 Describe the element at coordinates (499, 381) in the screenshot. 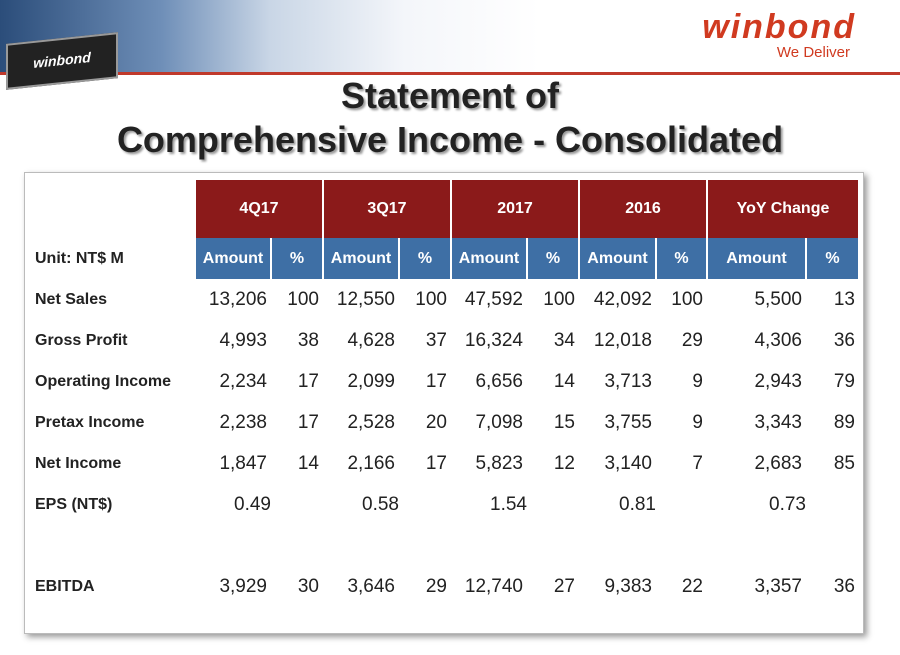

I see `cell: 6,656` at that location.